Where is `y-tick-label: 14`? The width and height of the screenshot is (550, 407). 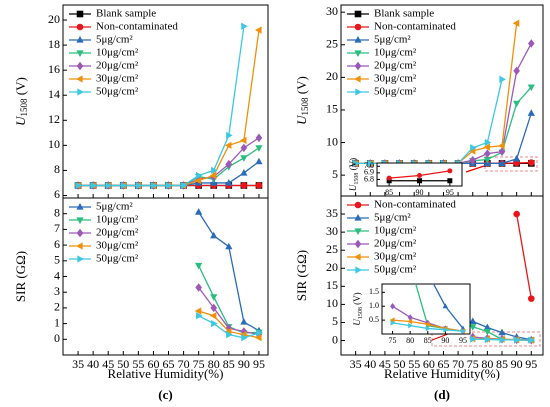 y-tick-label: 14 is located at coordinates (54, 94).